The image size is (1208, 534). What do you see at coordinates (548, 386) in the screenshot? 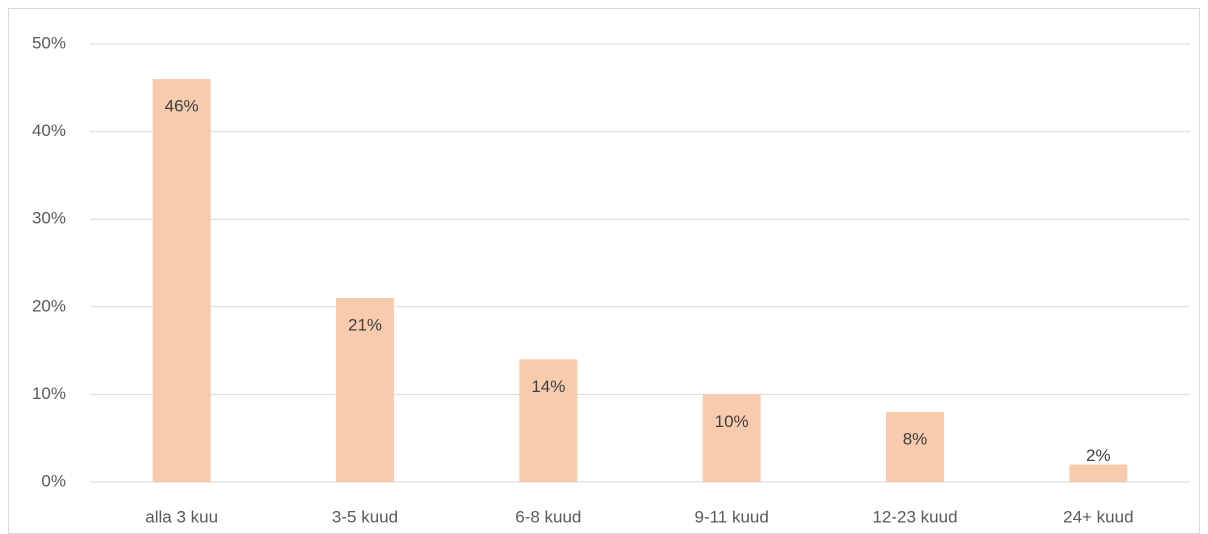
I see `data-label: 14%` at bounding box center [548, 386].